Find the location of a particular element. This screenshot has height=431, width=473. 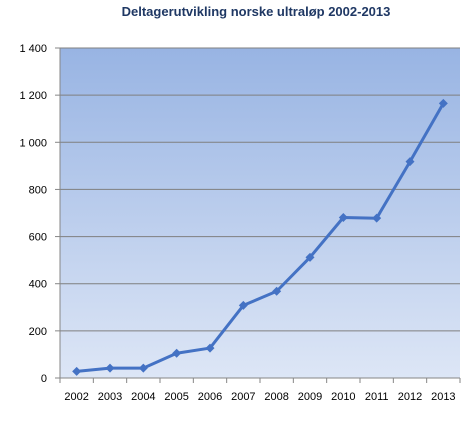

y-tick-label: 800 is located at coordinates (38, 190).